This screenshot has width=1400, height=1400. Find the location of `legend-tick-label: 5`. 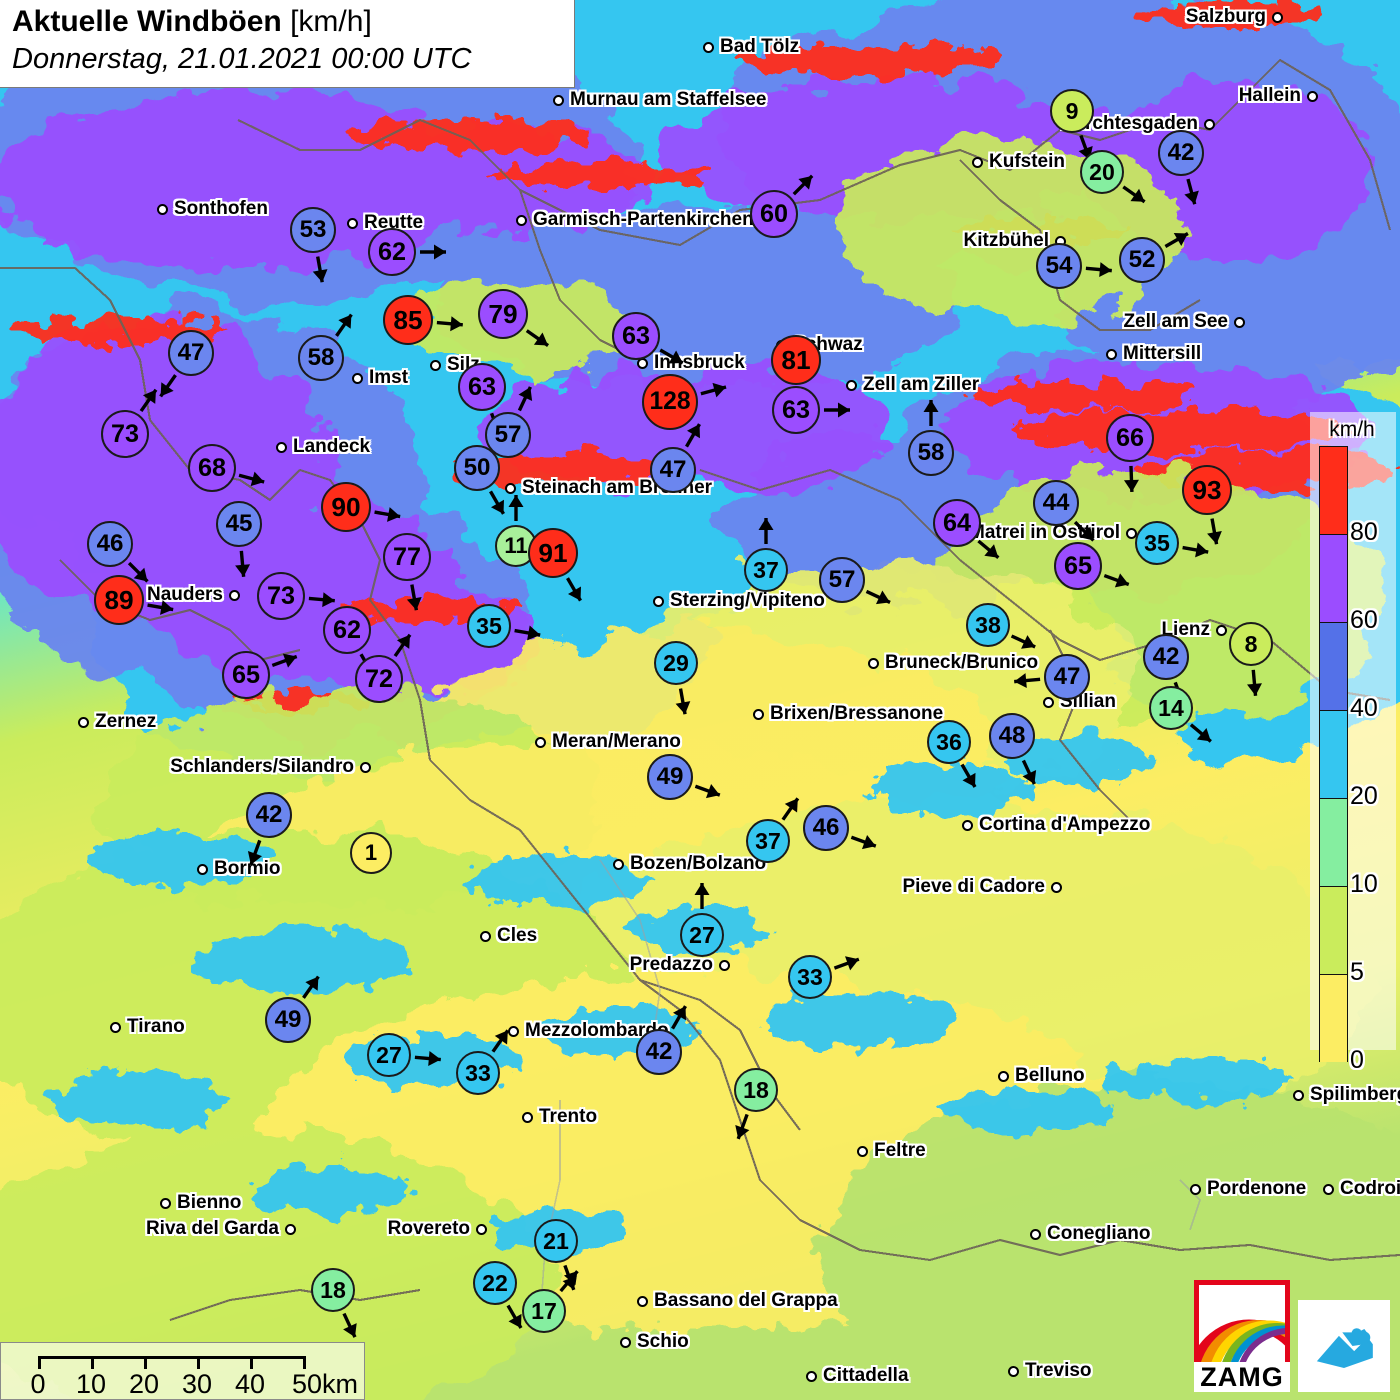

legend-tick-label: 5 is located at coordinates (1357, 972).